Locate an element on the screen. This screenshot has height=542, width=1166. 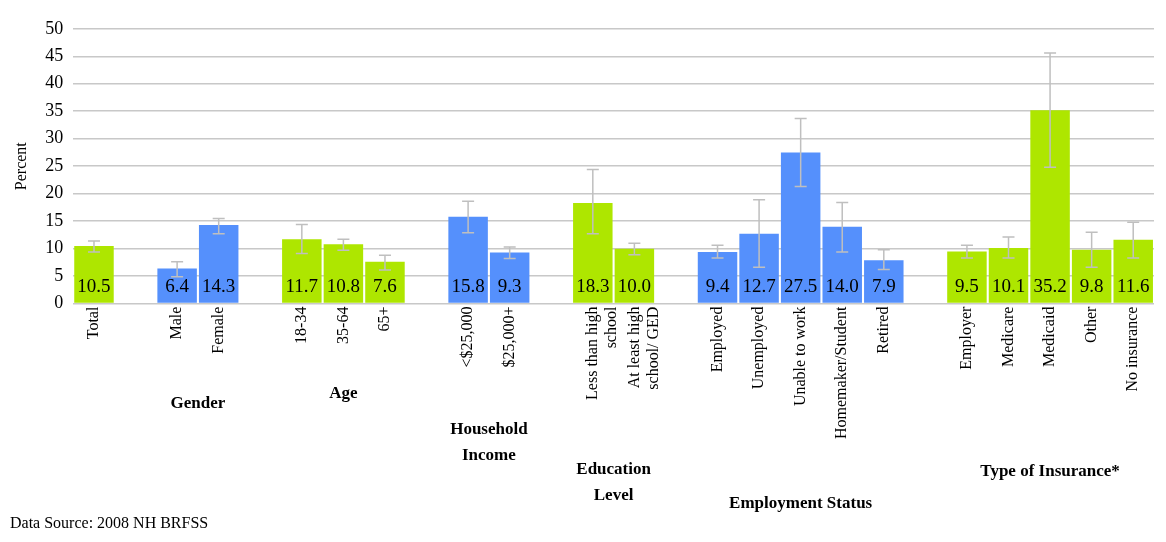
data-label: 10.1 is located at coordinates (1008, 285).